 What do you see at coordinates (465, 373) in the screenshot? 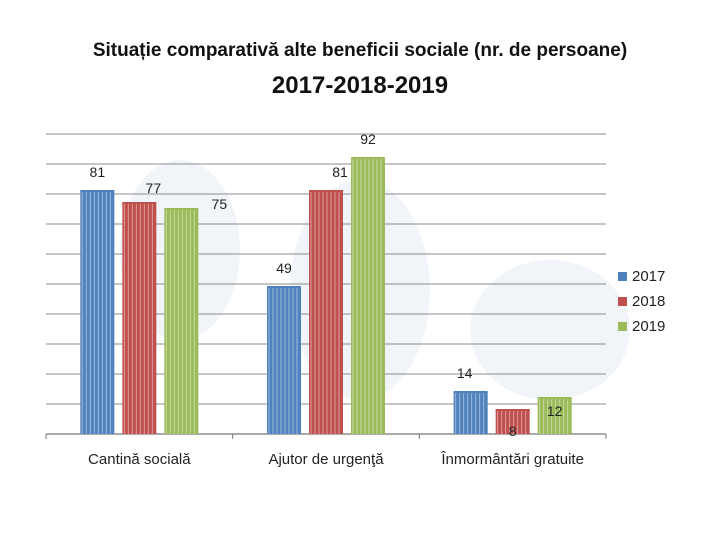
I see `data-label-2017-2: 14` at bounding box center [465, 373].